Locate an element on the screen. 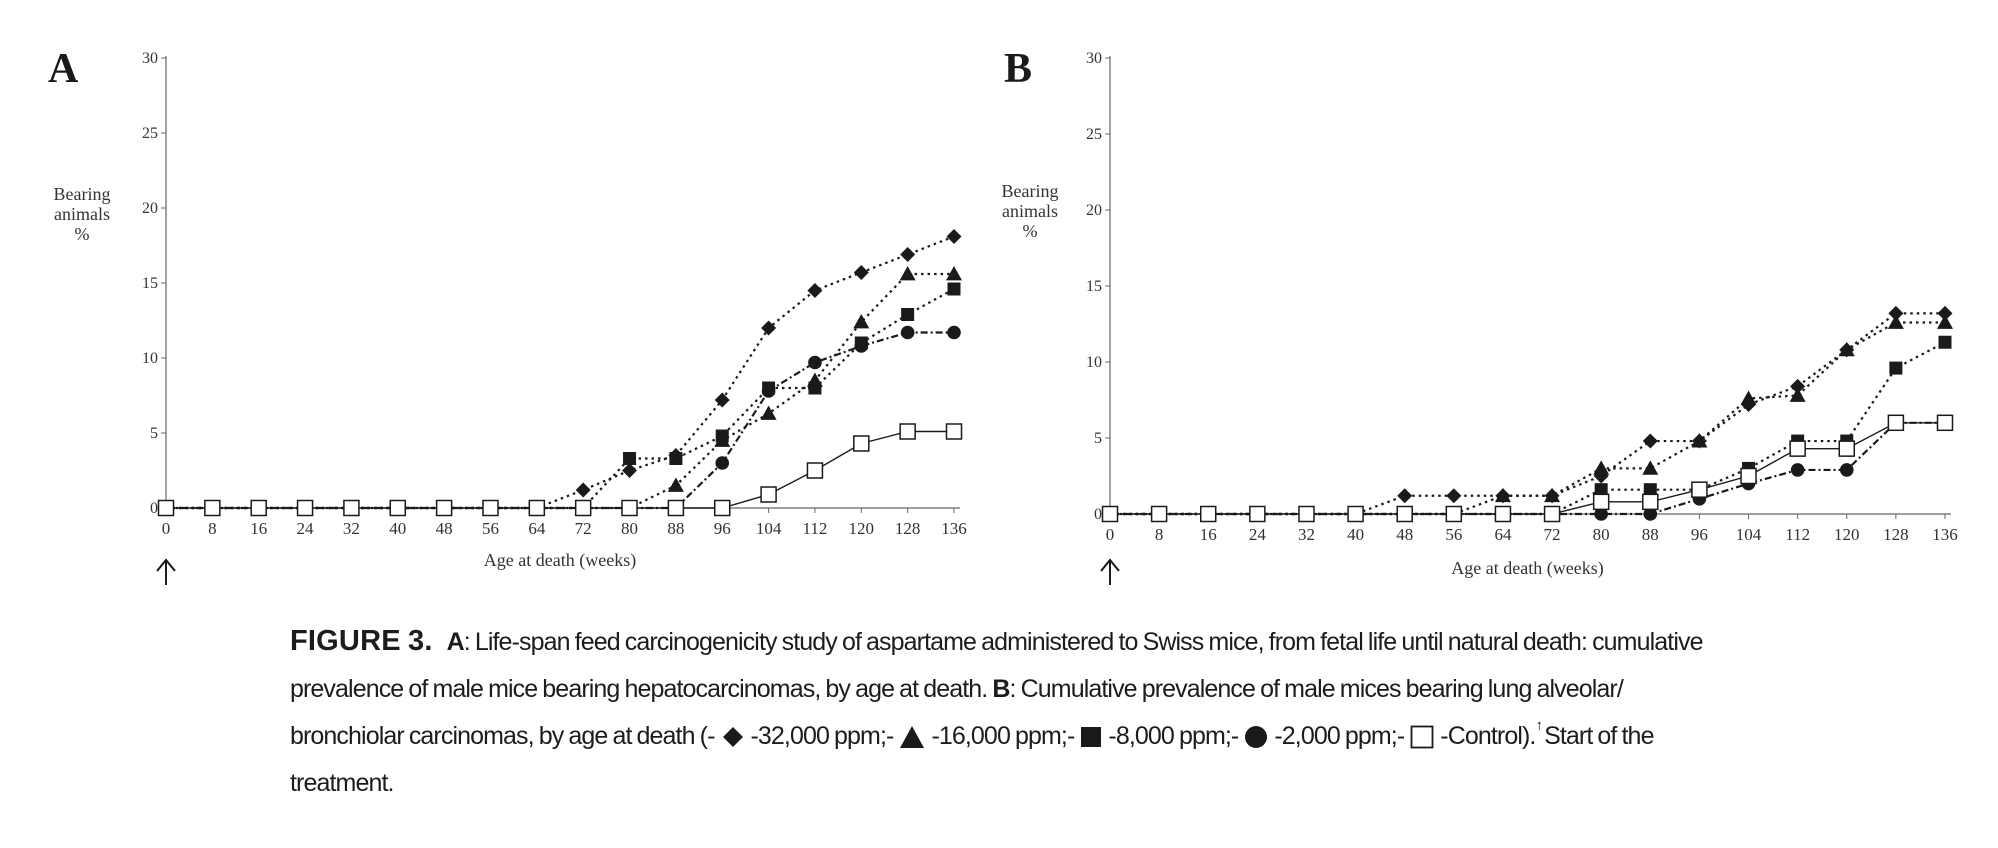 The height and width of the screenshot is (848, 1998). series-line-open-square is located at coordinates (1527, 468).